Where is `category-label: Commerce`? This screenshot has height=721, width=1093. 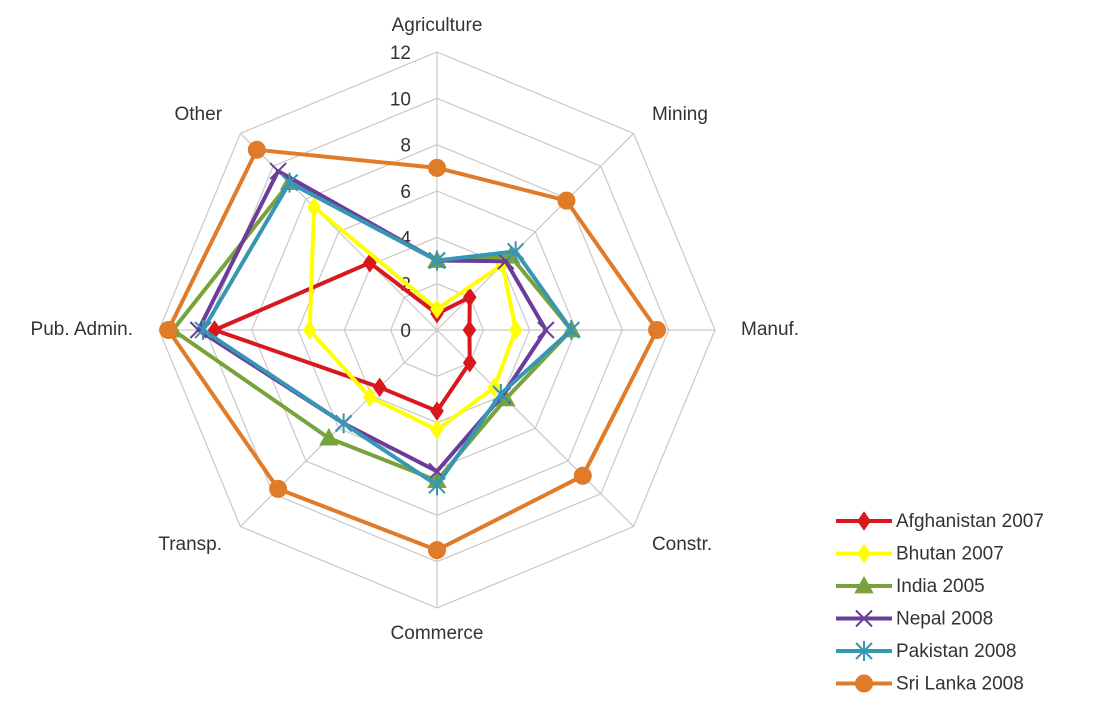
category-label: Commerce is located at coordinates (437, 633).